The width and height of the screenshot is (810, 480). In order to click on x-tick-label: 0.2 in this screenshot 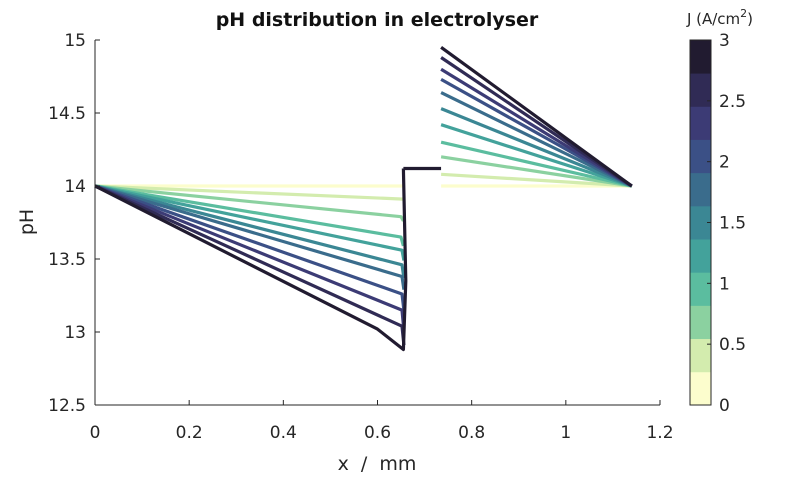, I will do `click(189, 433)`.